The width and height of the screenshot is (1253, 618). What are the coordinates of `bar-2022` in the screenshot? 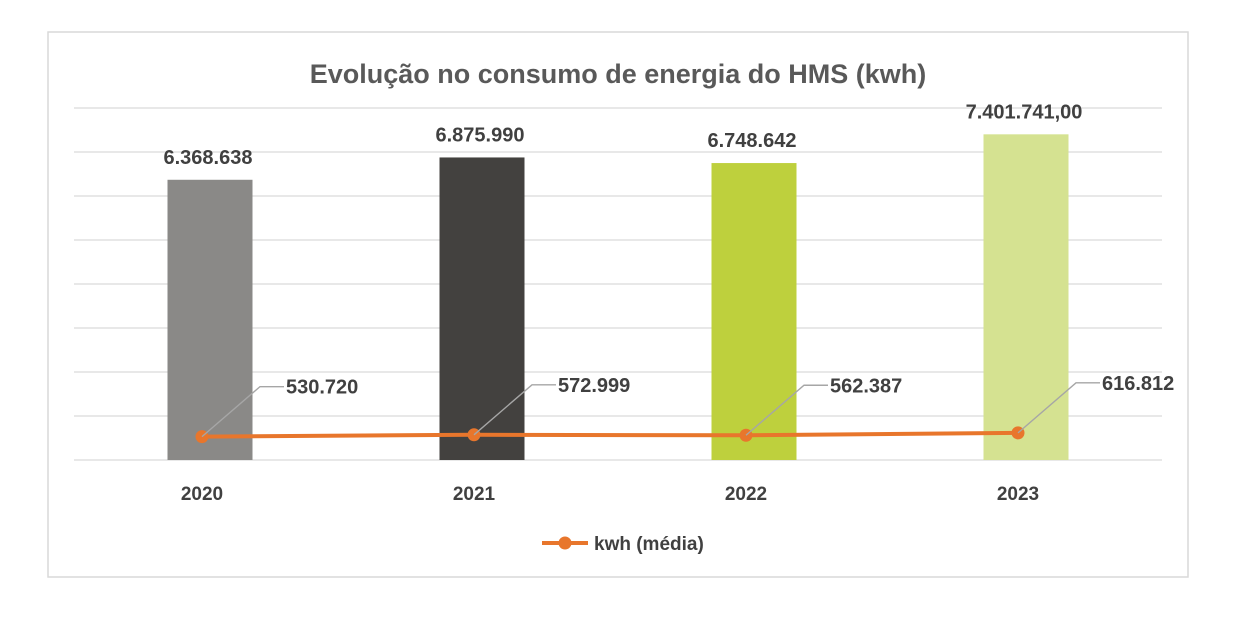 It's located at (754, 311).